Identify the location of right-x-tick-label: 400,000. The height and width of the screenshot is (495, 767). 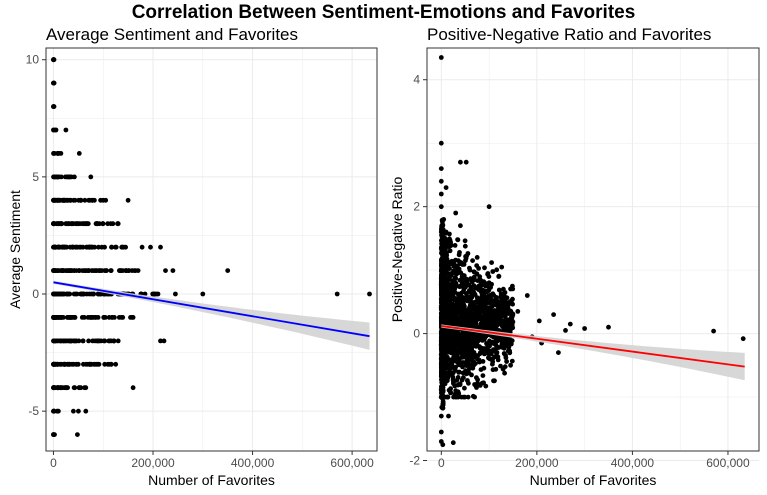
(633, 463).